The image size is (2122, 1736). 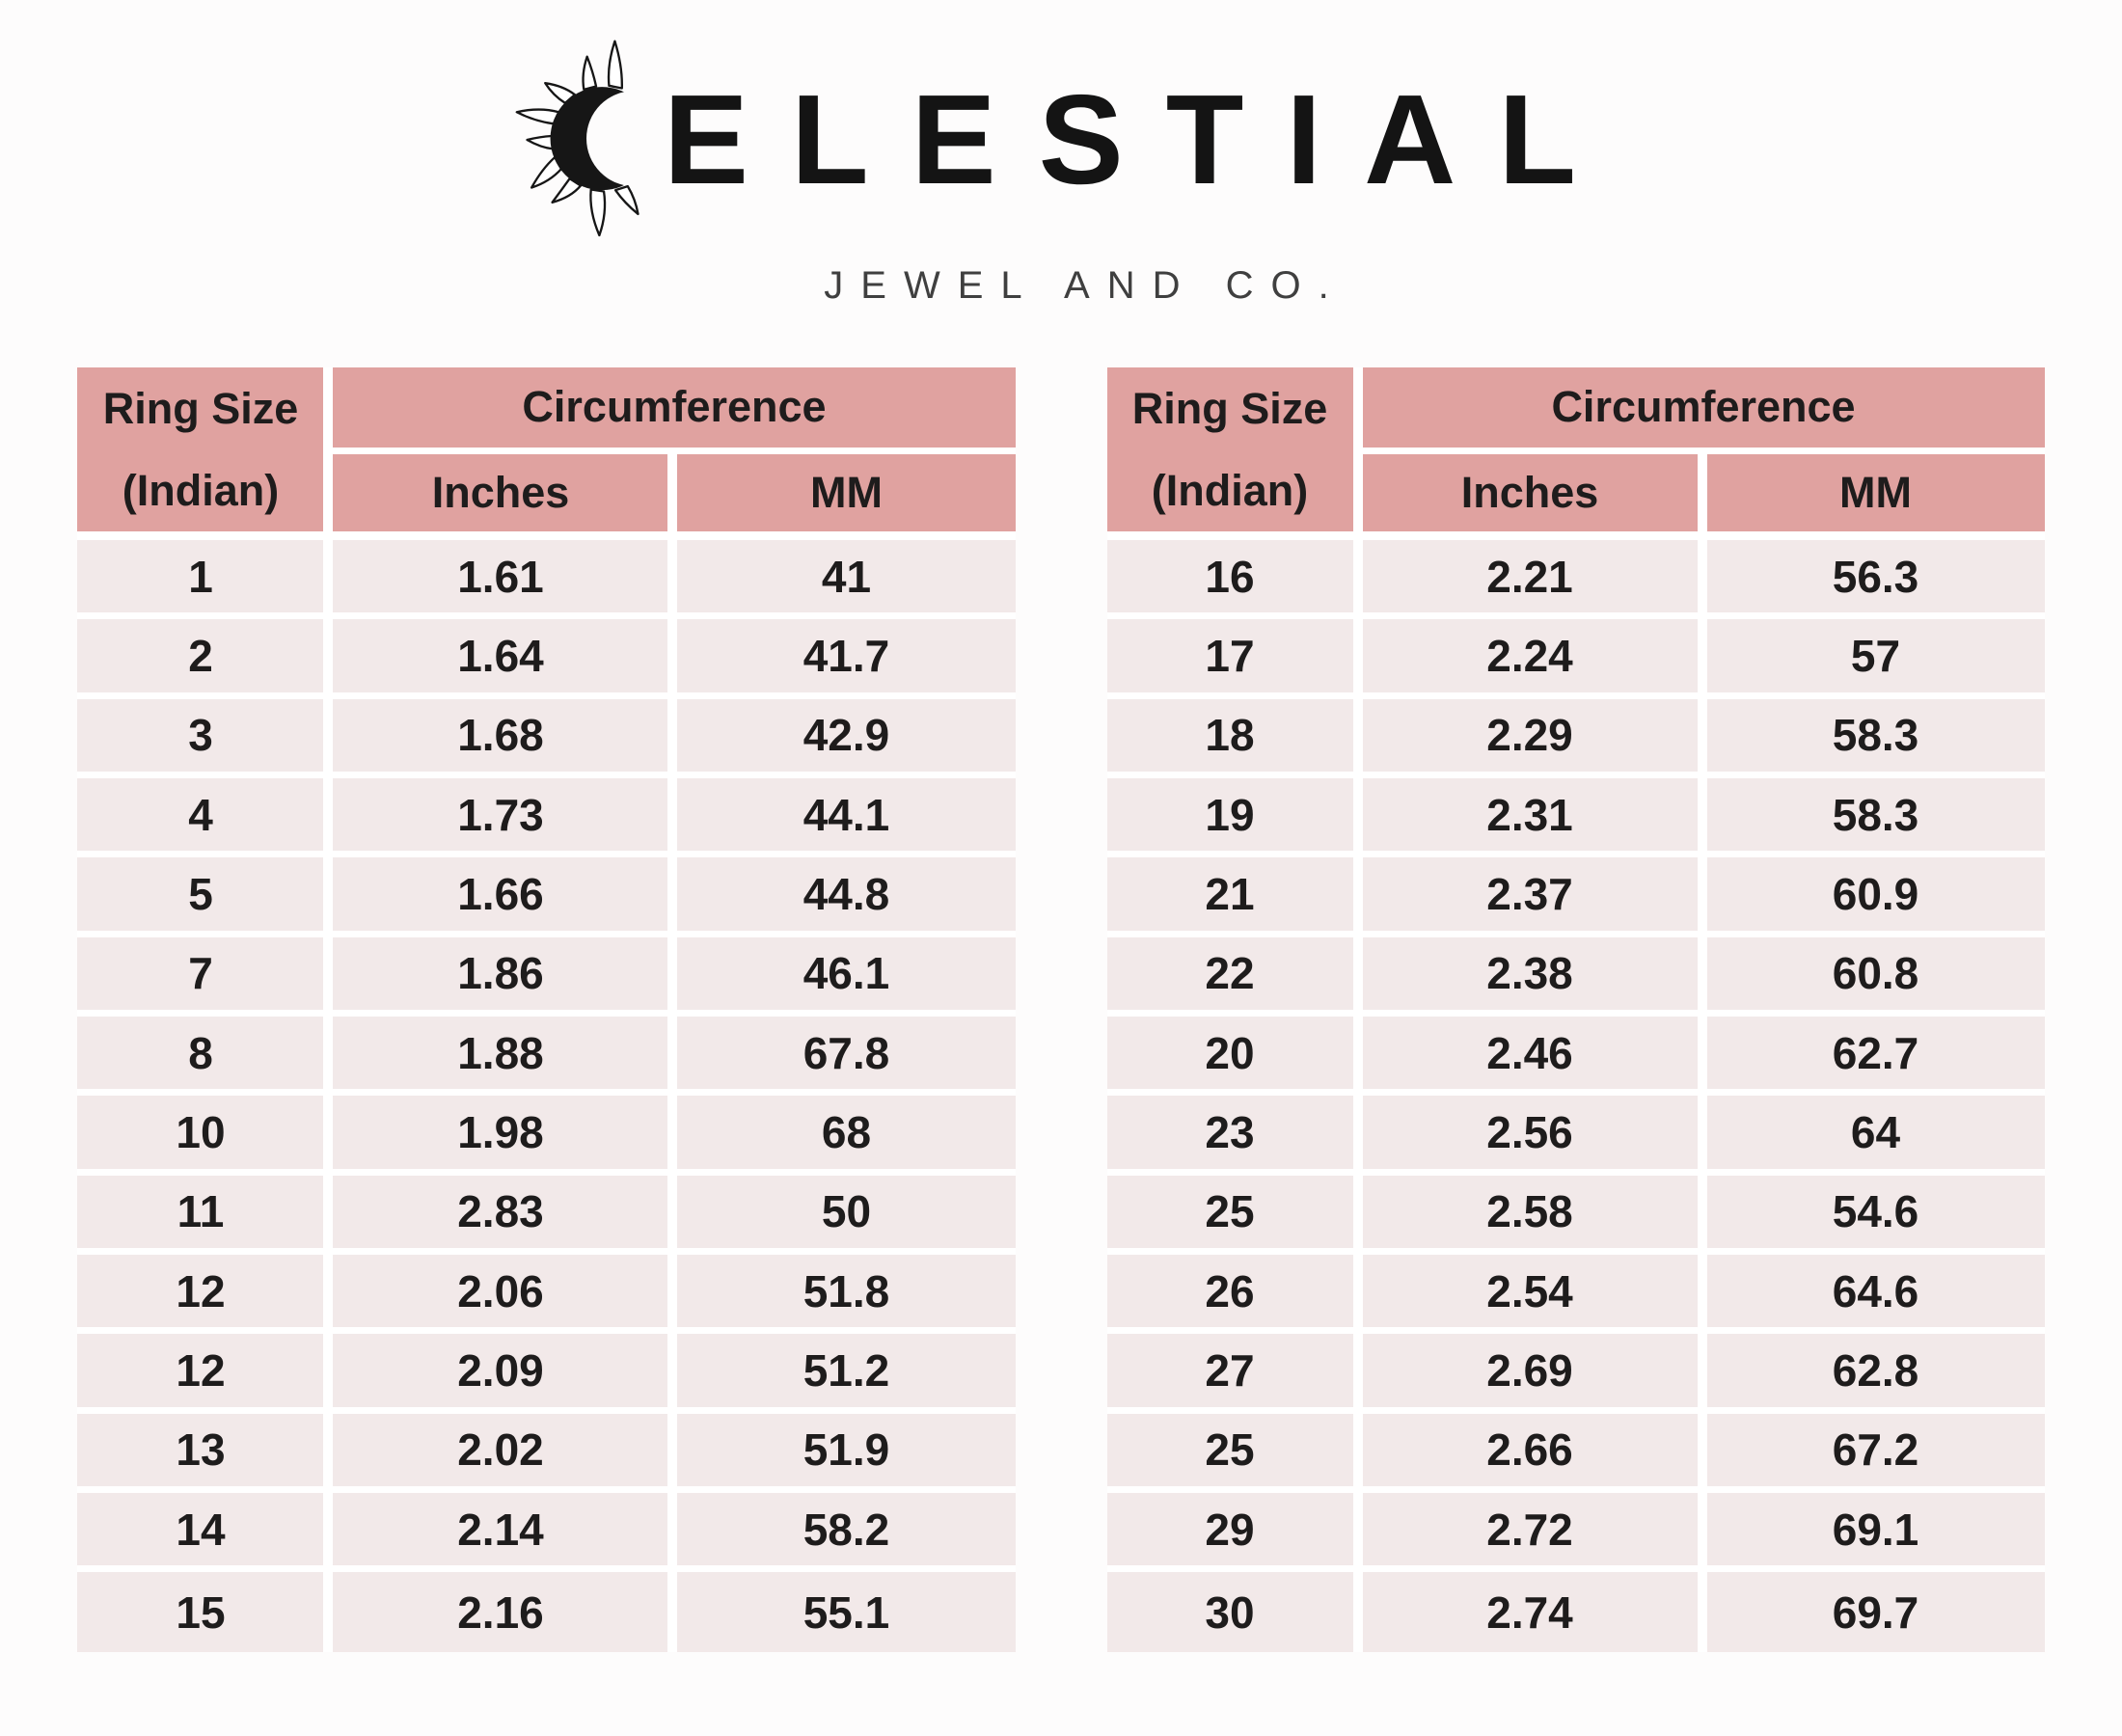 What do you see at coordinates (847, 977) in the screenshot?
I see `mm-cell: 46.1` at bounding box center [847, 977].